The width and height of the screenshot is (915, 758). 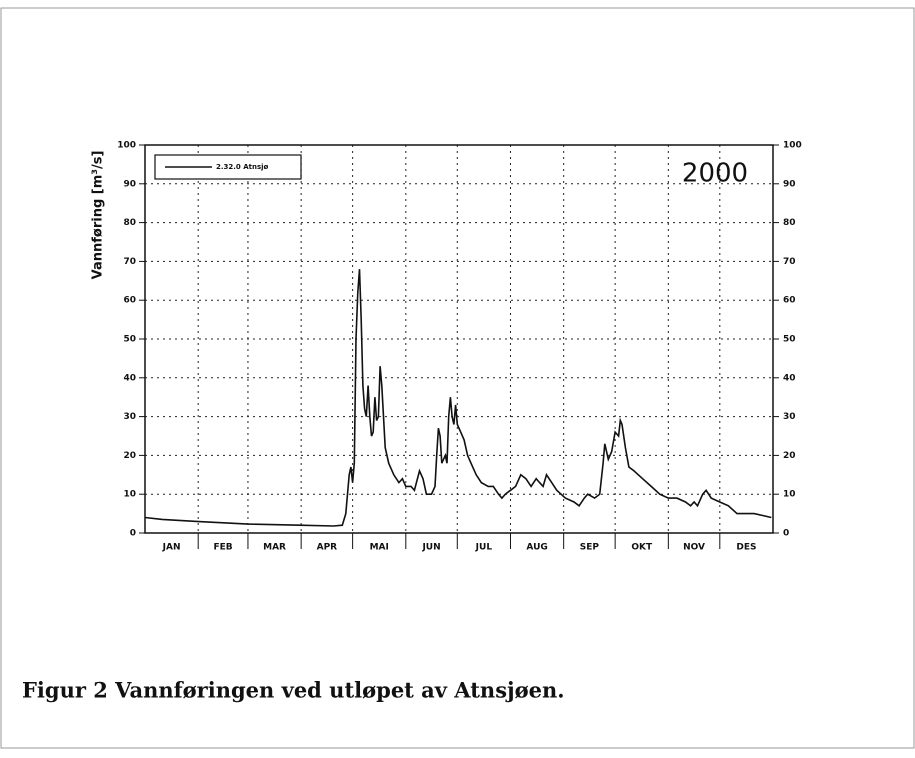 What do you see at coordinates (242, 167) in the screenshot?
I see `legend-label: 2.32.0 Atnsjø` at bounding box center [242, 167].